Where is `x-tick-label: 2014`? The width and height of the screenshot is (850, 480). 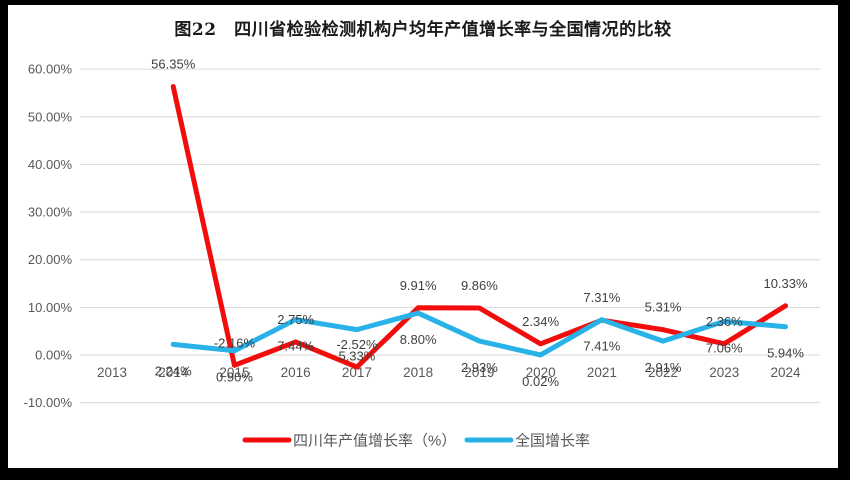 x-tick-label: 2014 is located at coordinates (173, 372).